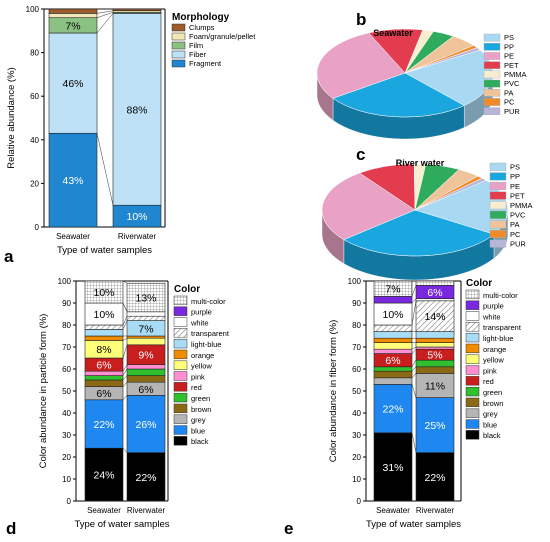 This screenshot has width=550, height=542. What do you see at coordinates (201, 17) in the screenshot?
I see `legend-title: Morphology` at bounding box center [201, 17].